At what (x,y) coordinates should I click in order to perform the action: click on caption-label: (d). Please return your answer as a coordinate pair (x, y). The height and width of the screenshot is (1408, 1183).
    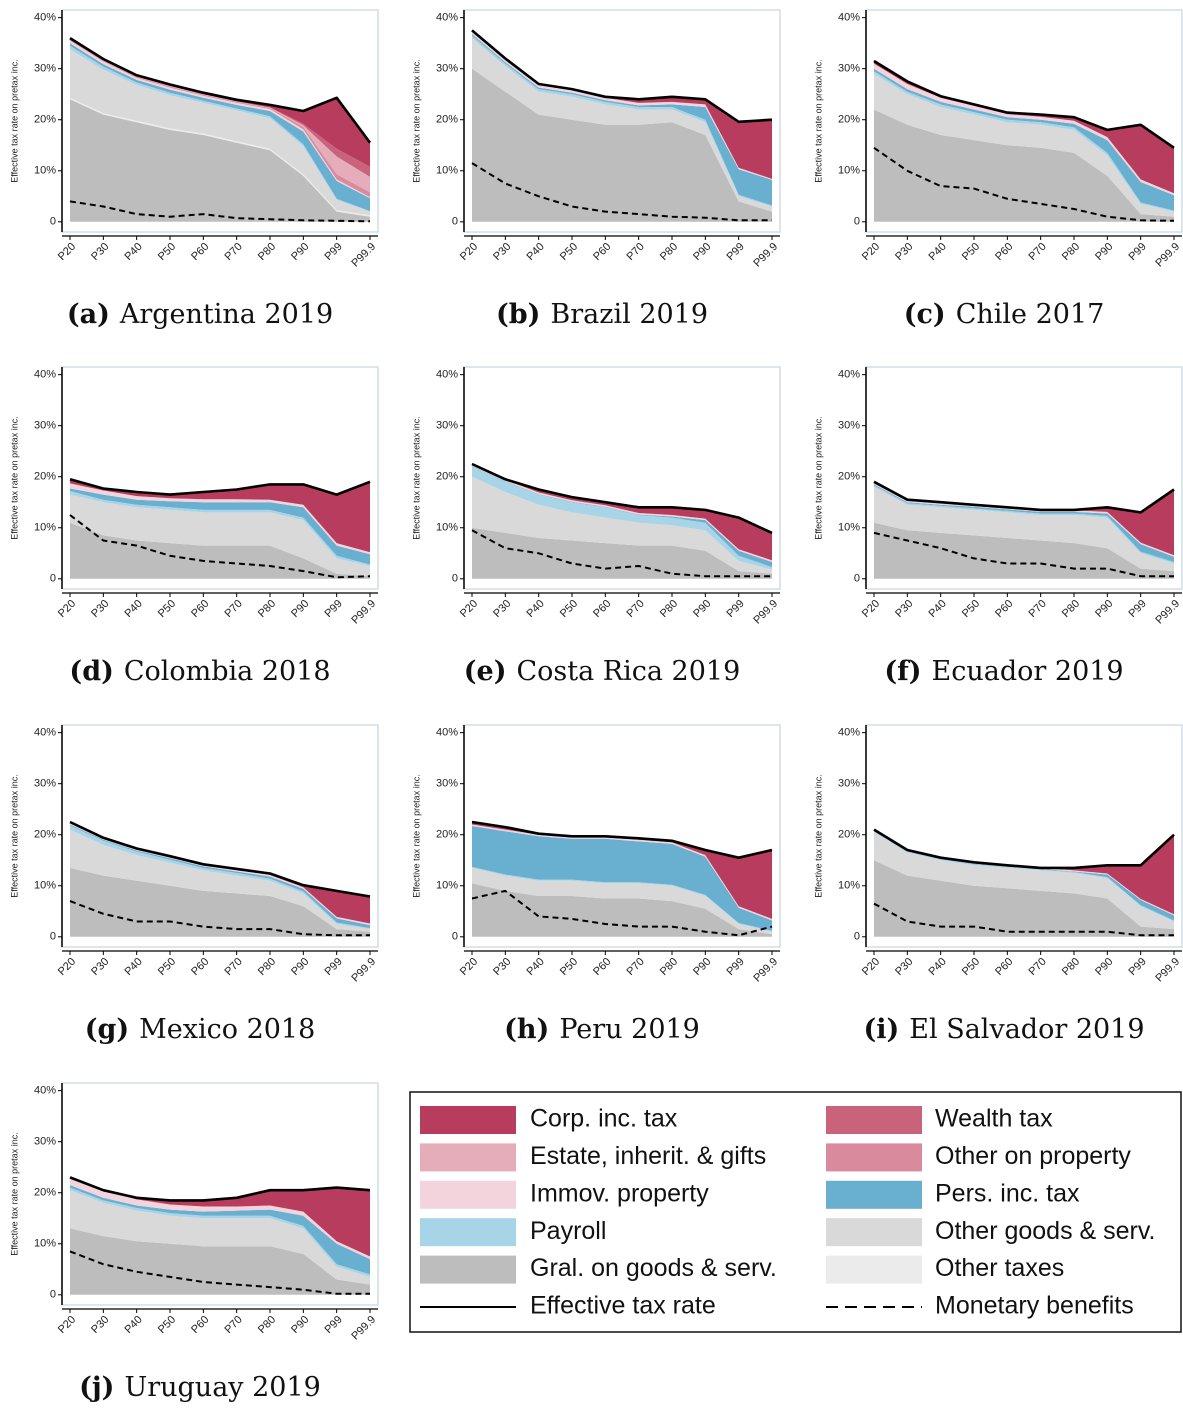
    Looking at the image, I should click on (91, 671).